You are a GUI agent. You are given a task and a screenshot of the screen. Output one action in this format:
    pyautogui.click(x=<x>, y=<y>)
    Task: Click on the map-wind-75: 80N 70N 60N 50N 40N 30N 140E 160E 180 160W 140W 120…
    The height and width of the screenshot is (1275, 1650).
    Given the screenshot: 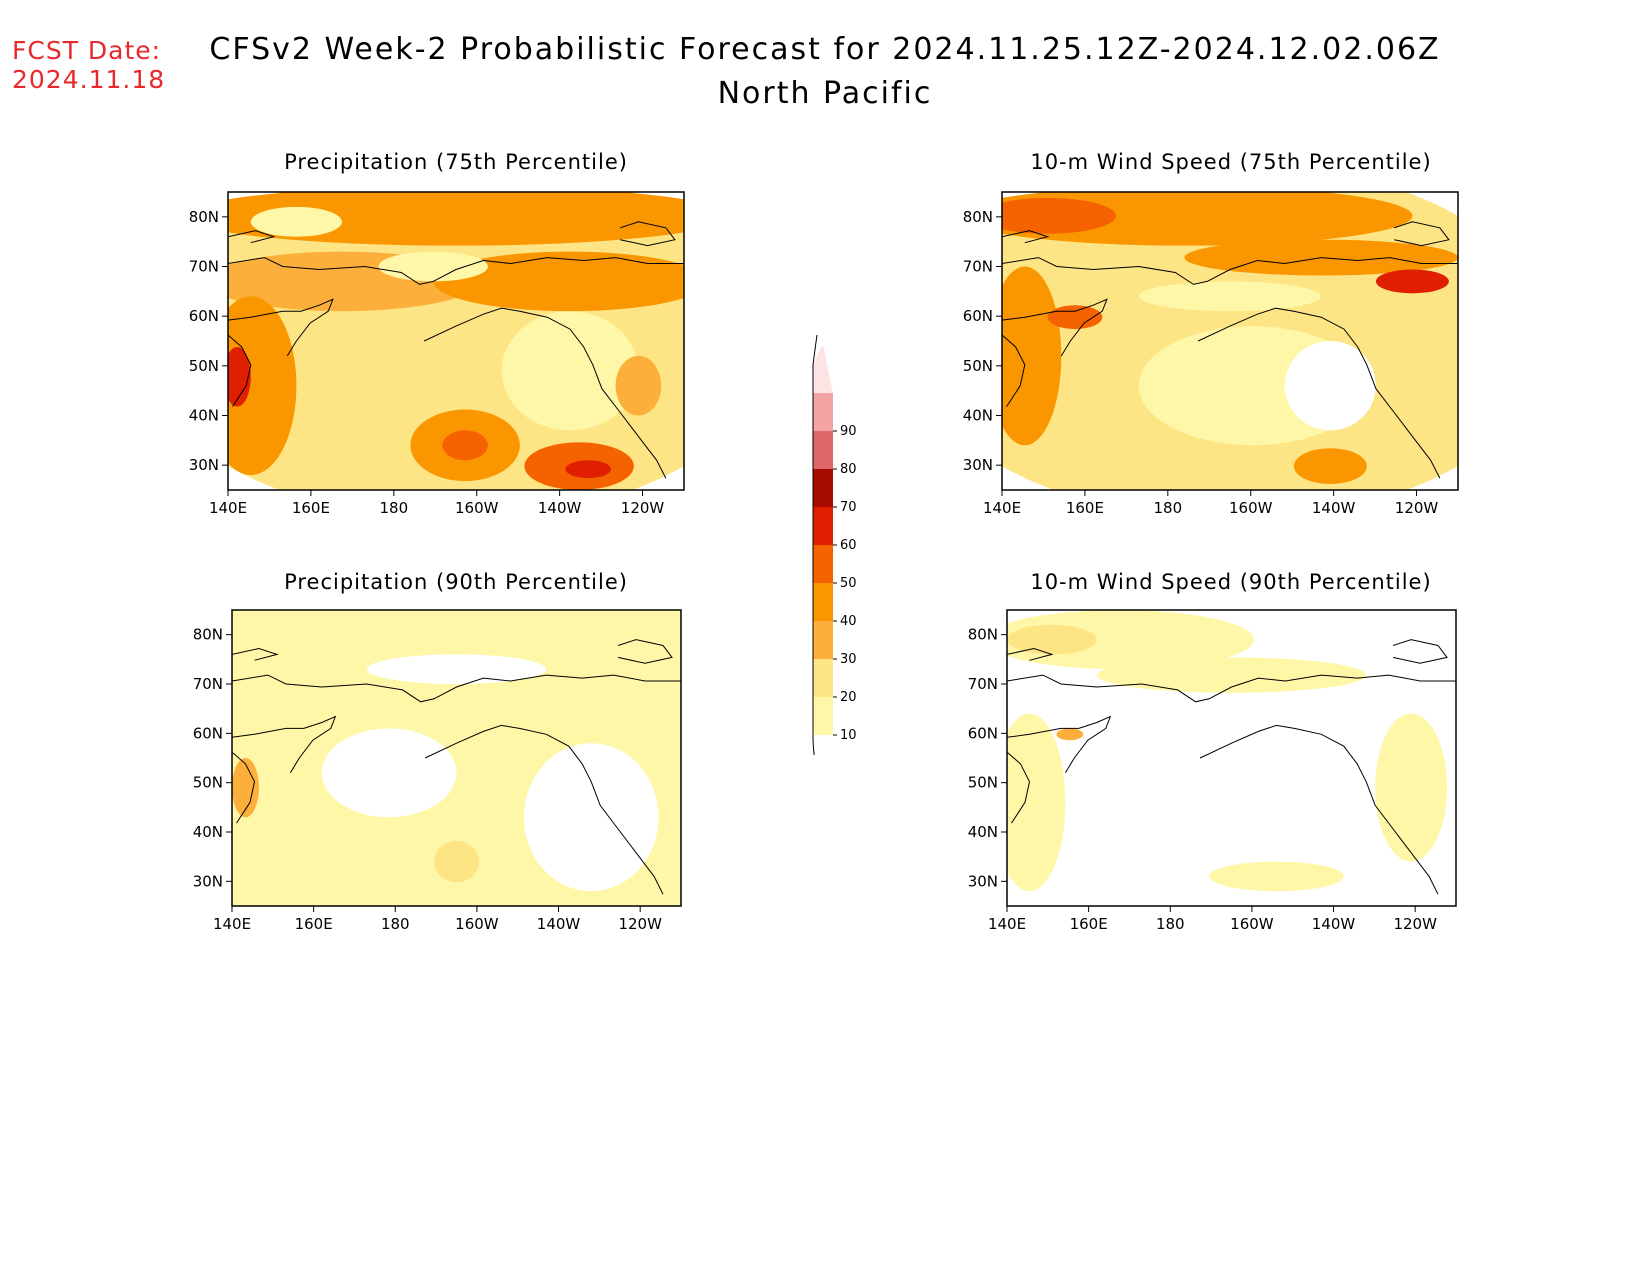 What is the action you would take?
    pyautogui.click(x=1211, y=354)
    